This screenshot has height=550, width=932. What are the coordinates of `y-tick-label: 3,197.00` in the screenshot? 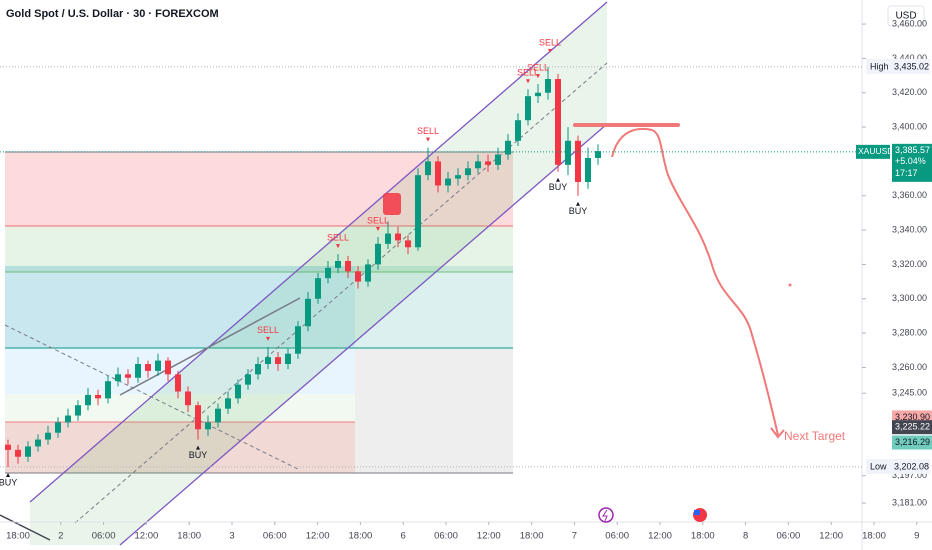 It's located at (909, 475).